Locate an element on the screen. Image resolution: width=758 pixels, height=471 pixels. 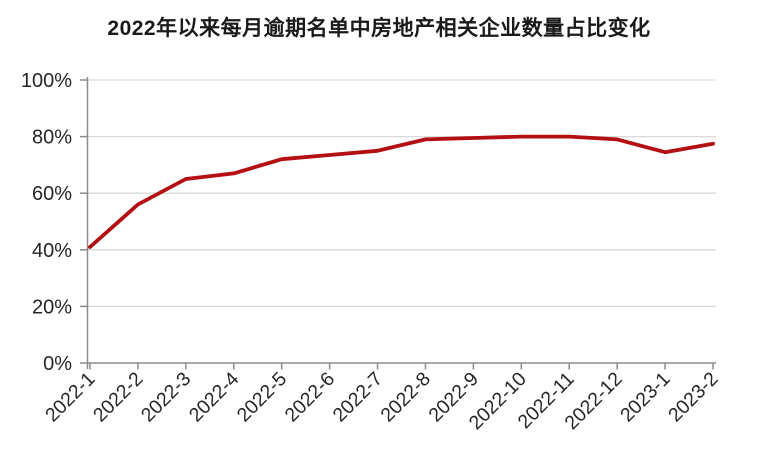
x-axis-label: 2022-6 is located at coordinates (310, 397).